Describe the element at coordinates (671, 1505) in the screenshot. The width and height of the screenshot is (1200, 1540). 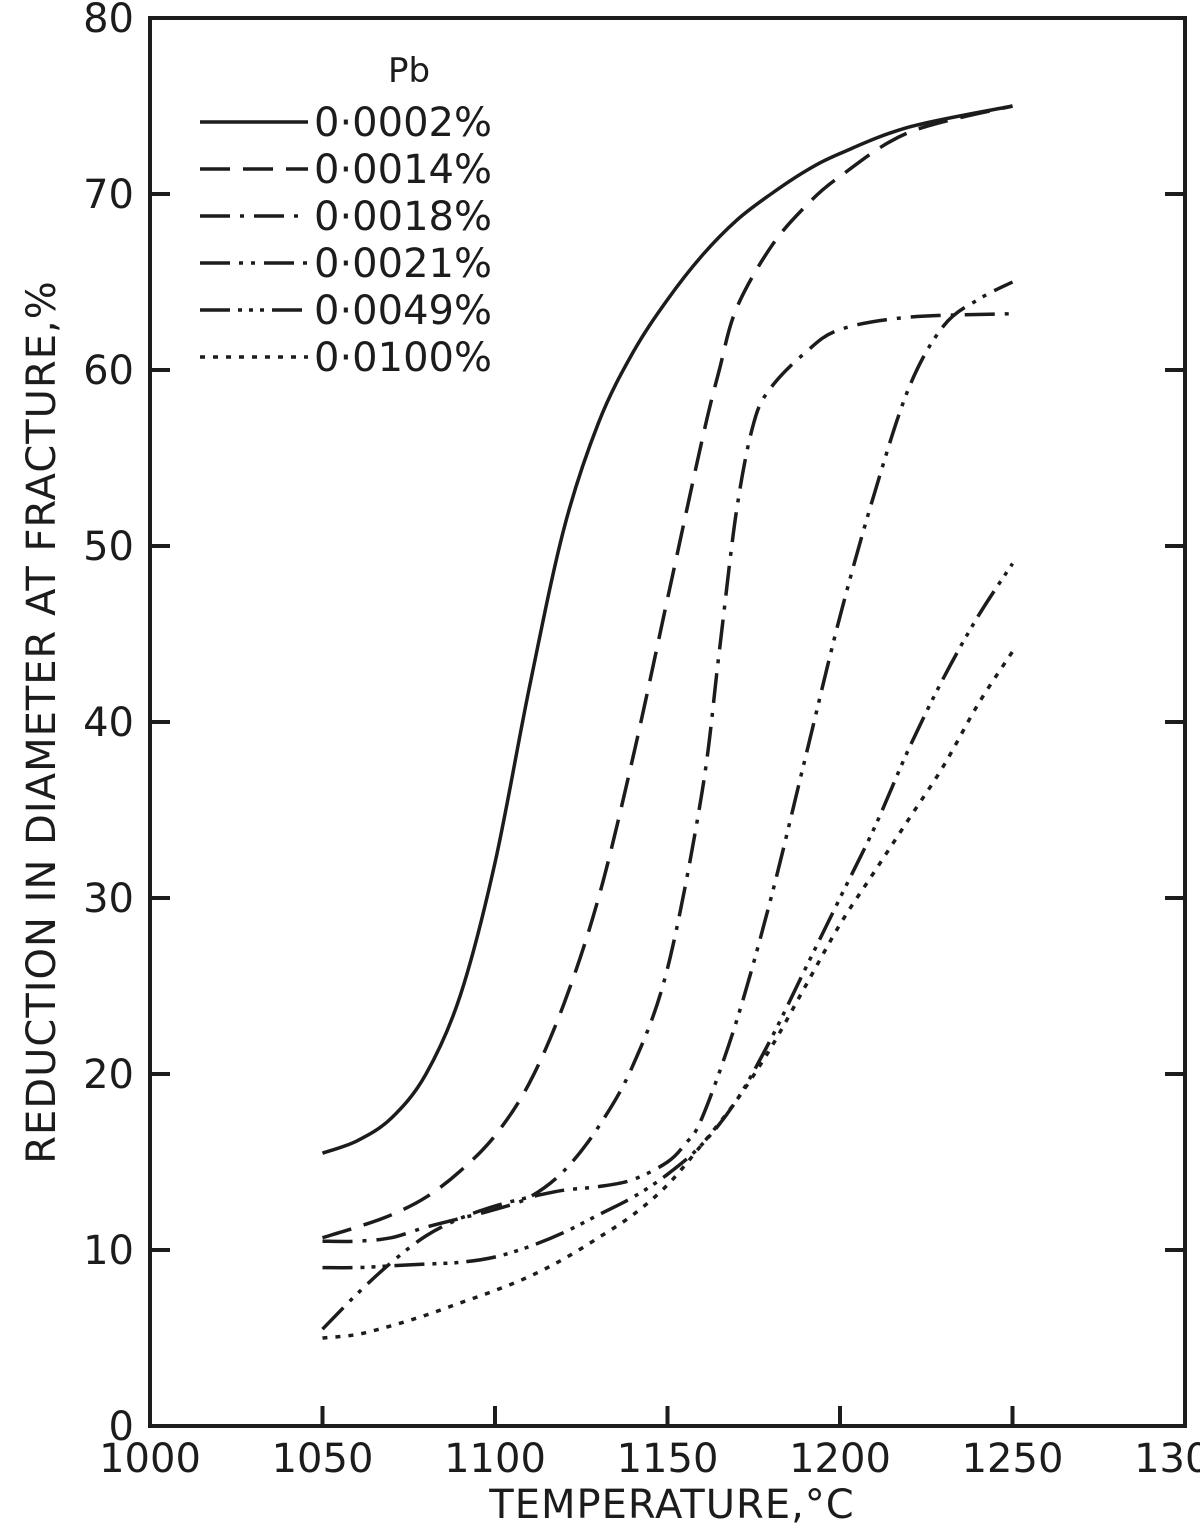
I see `x-axis-title: TEMPERATURE,°C` at that location.